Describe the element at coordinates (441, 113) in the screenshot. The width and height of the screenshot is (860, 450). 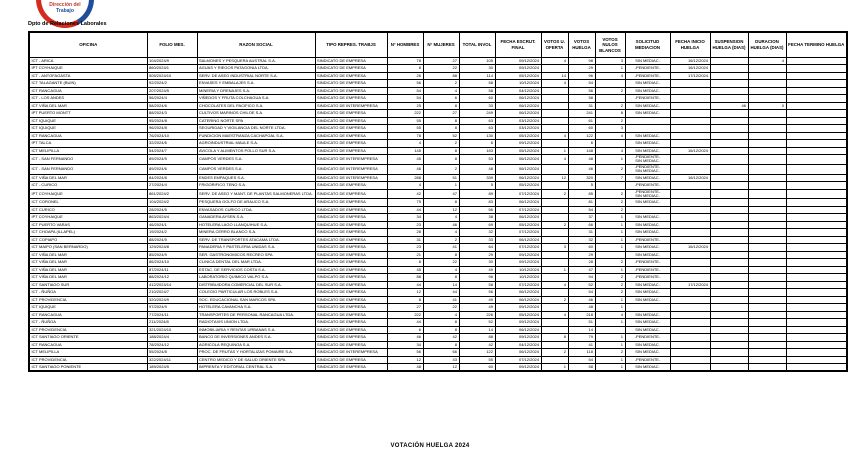
I see `cell-n-mujeres: 27` at that location.